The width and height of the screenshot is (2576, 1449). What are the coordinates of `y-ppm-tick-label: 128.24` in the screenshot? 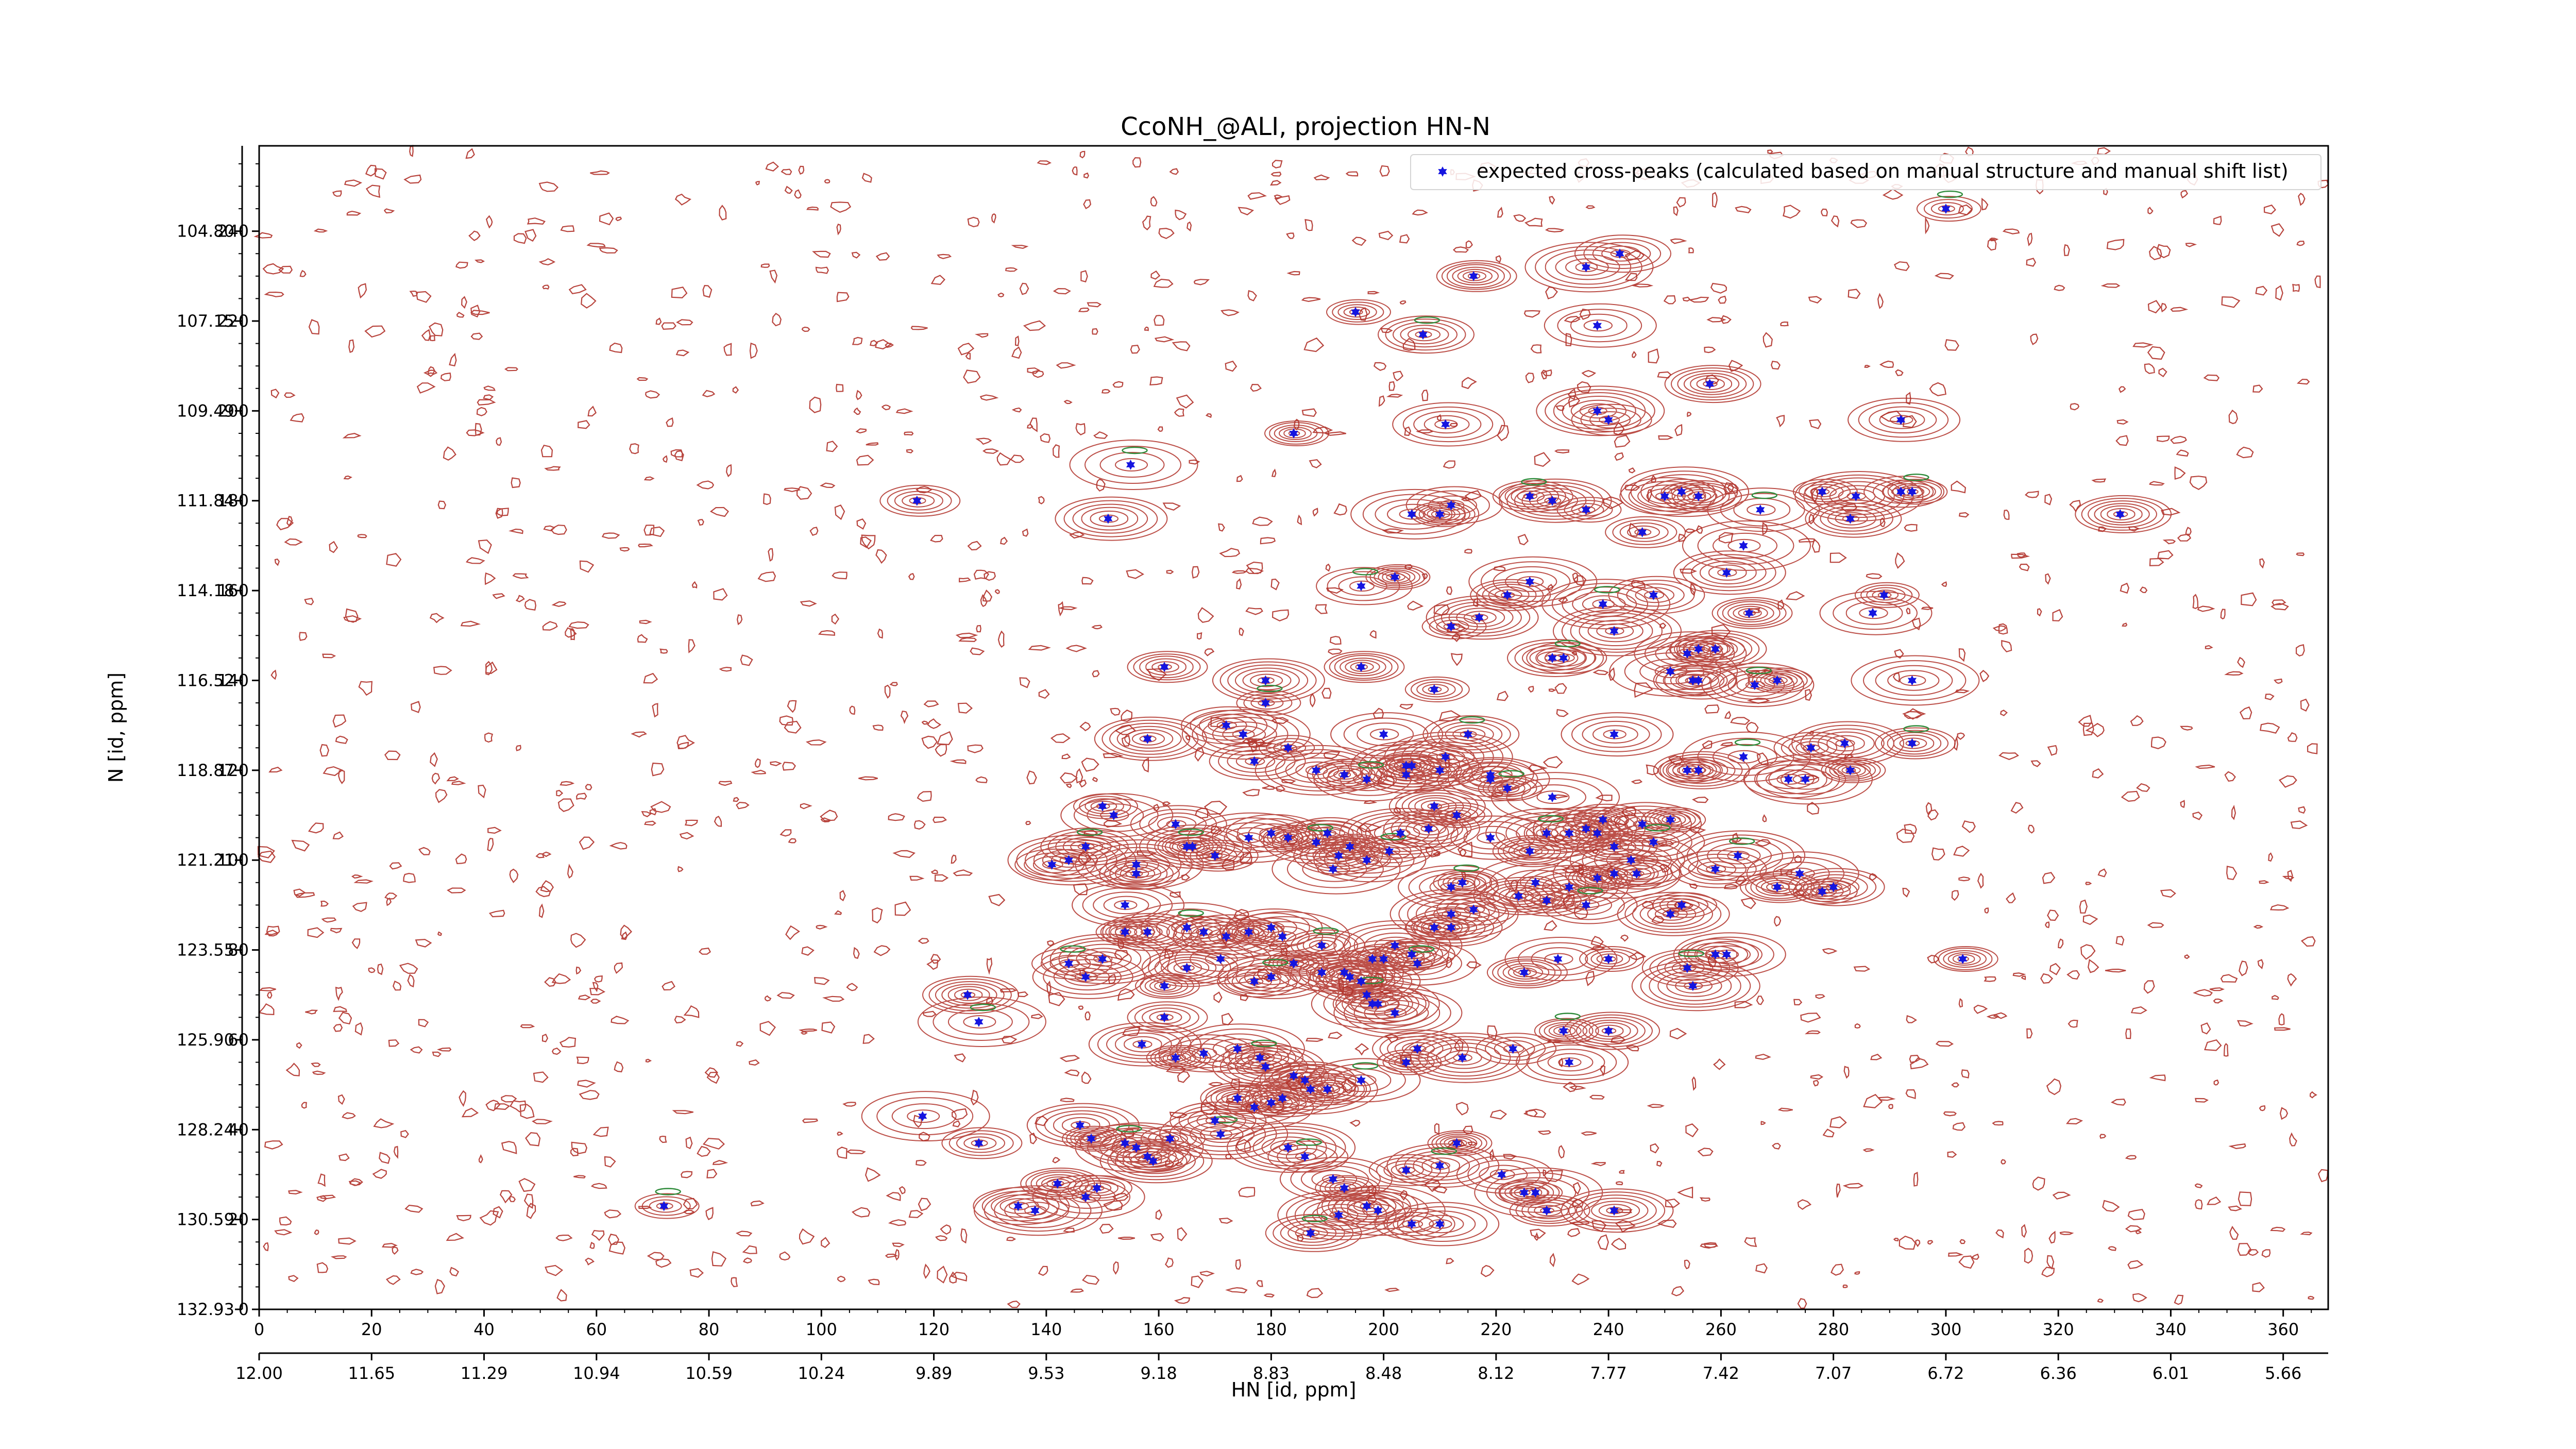 It's located at (205, 1129).